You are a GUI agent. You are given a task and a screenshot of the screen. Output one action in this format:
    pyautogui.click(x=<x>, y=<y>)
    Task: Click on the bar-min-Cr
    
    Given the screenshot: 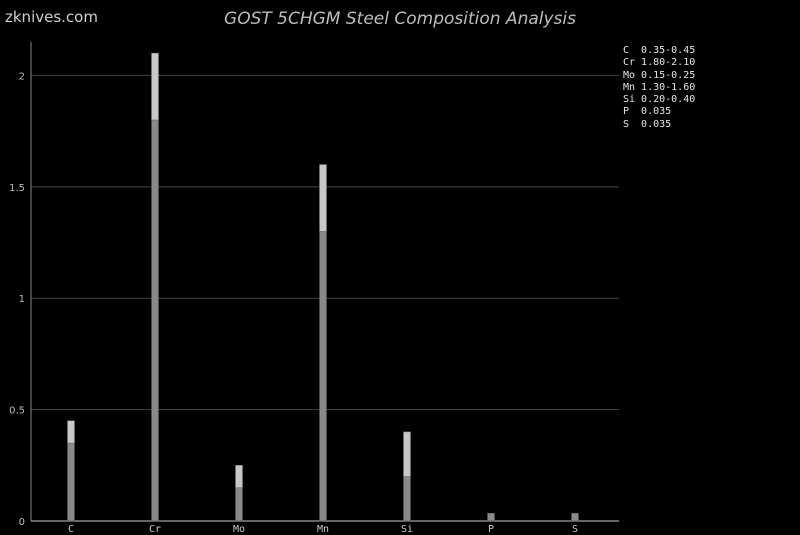 What is the action you would take?
    pyautogui.click(x=155, y=320)
    